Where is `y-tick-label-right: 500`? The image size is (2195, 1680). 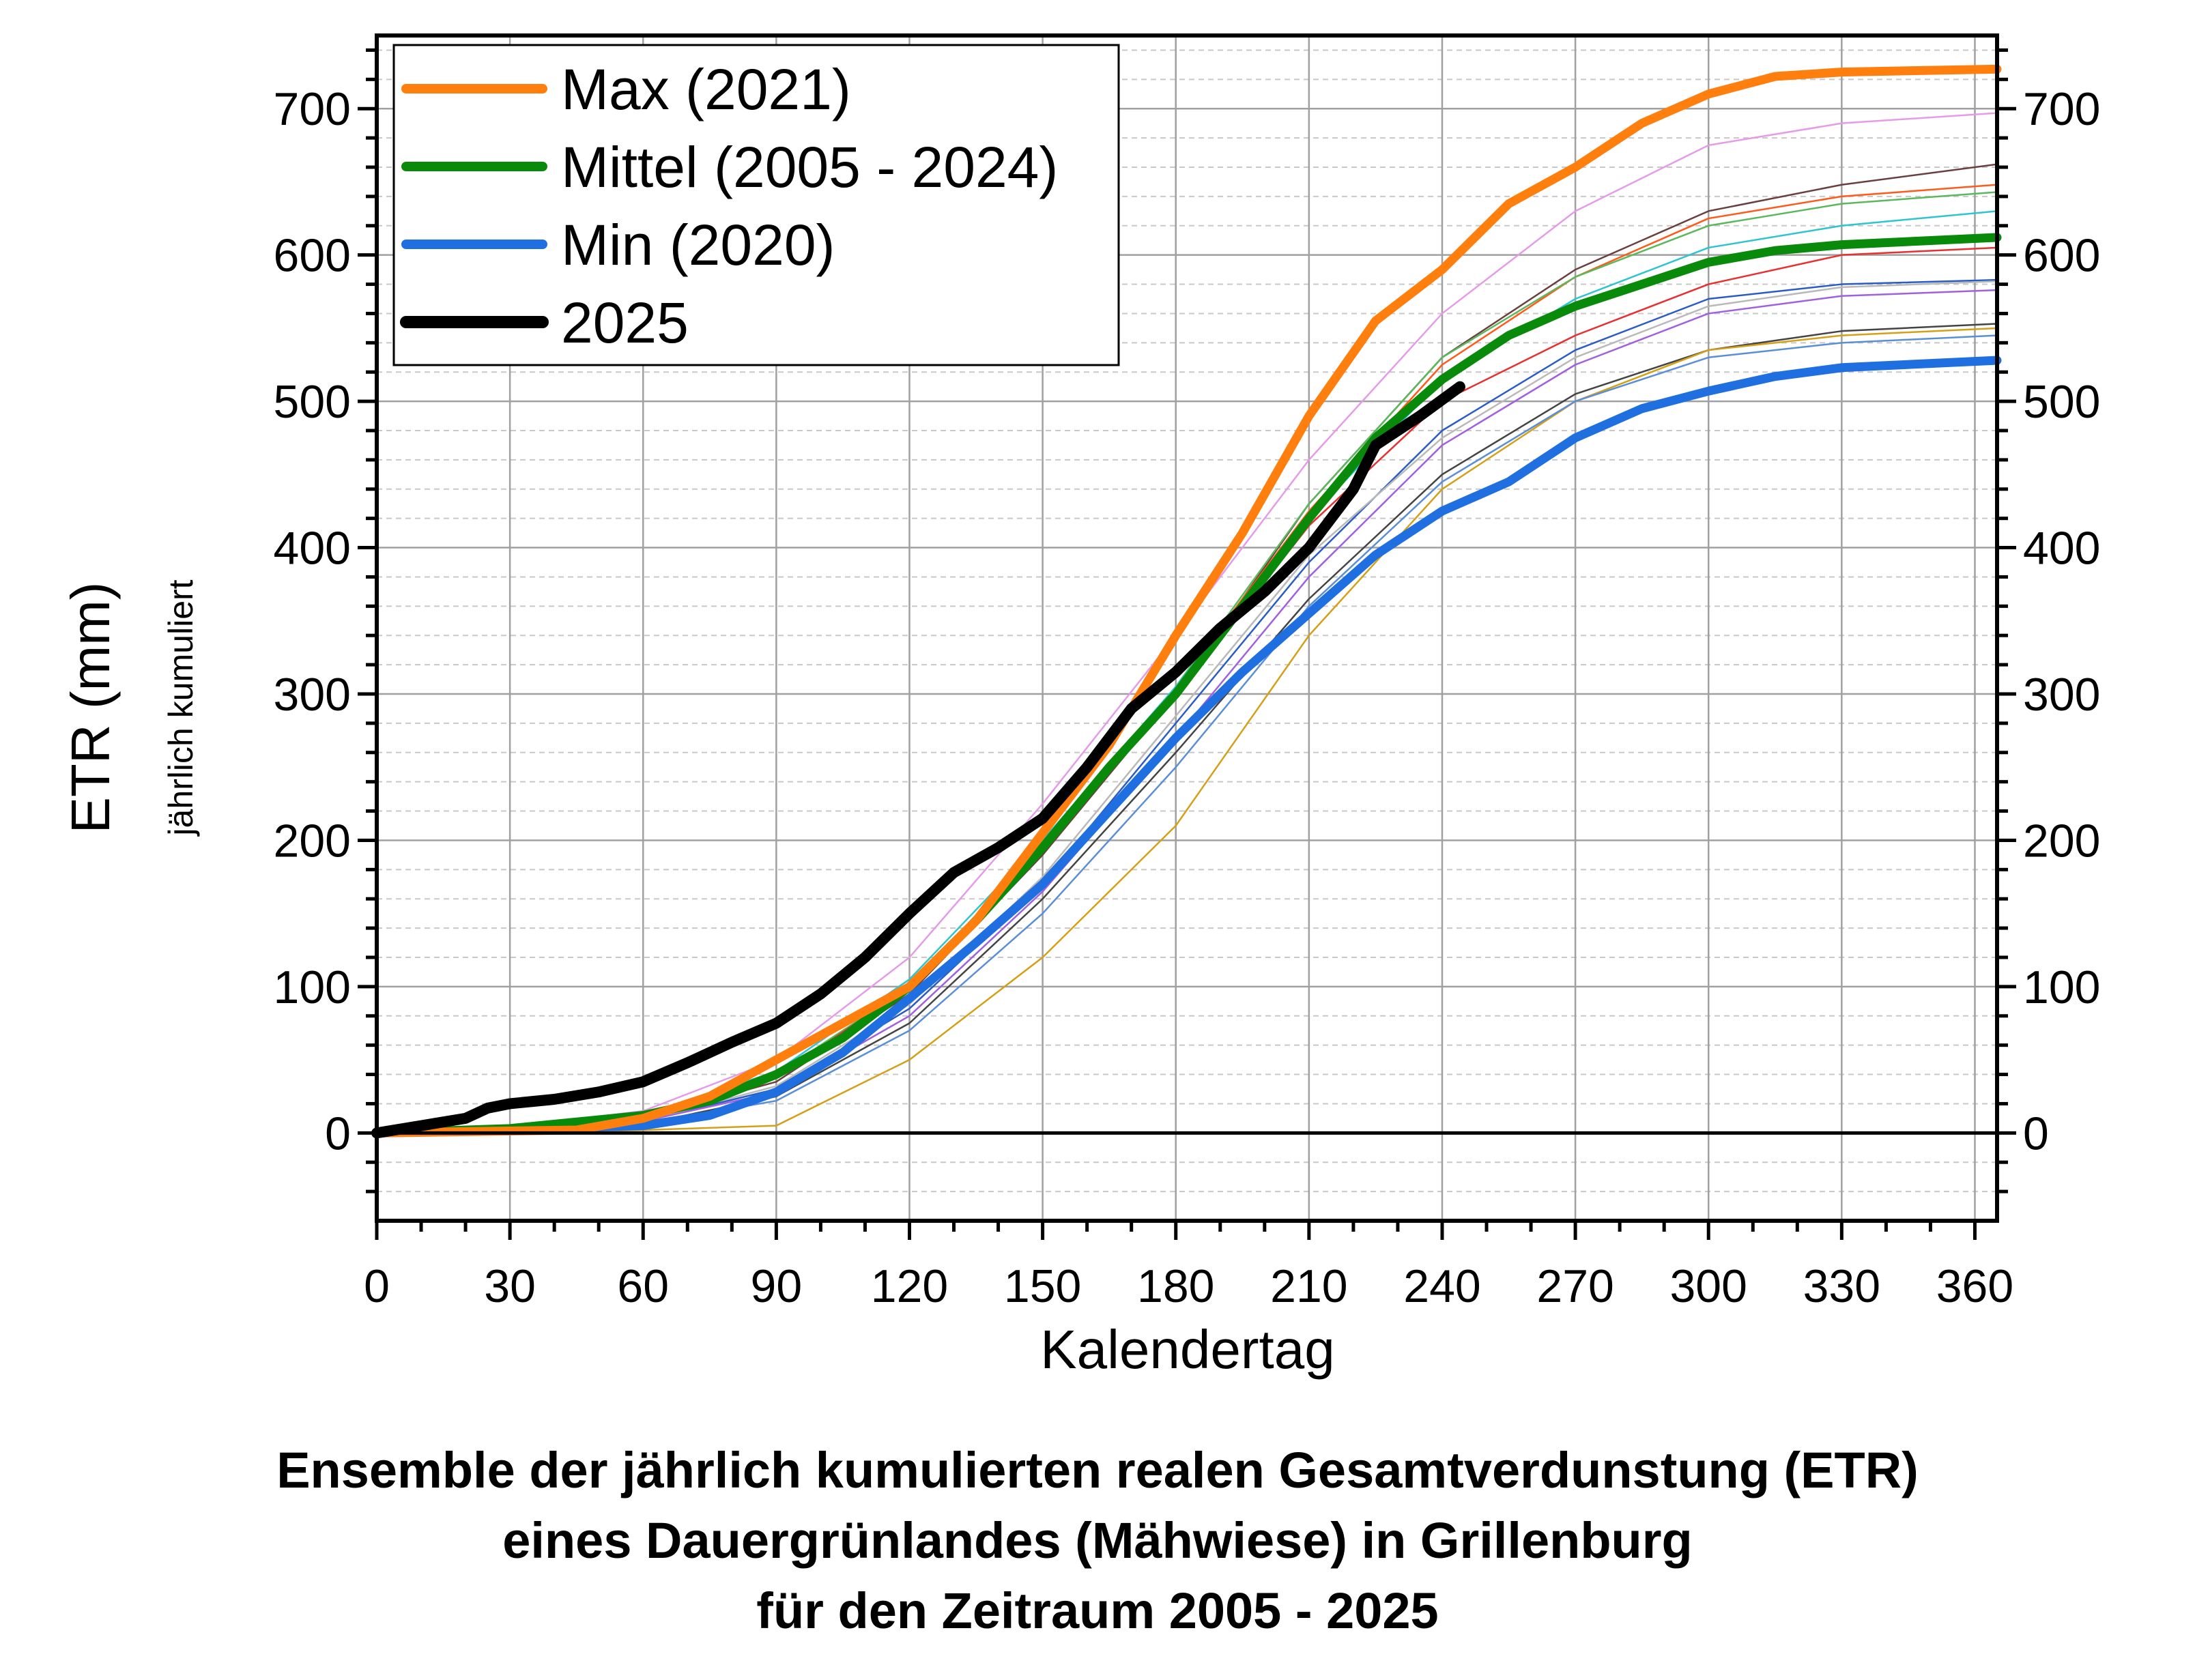 y-tick-label-right: 500 is located at coordinates (2061, 402).